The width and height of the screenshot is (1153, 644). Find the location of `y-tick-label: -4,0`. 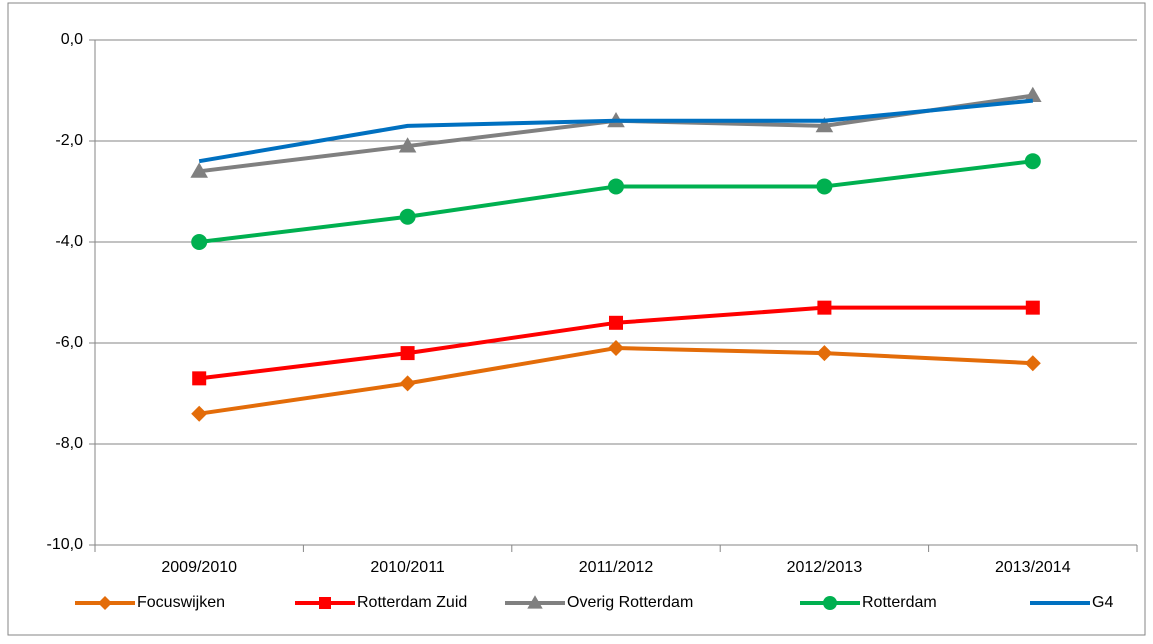

y-tick-label: -4,0 is located at coordinates (69, 241).